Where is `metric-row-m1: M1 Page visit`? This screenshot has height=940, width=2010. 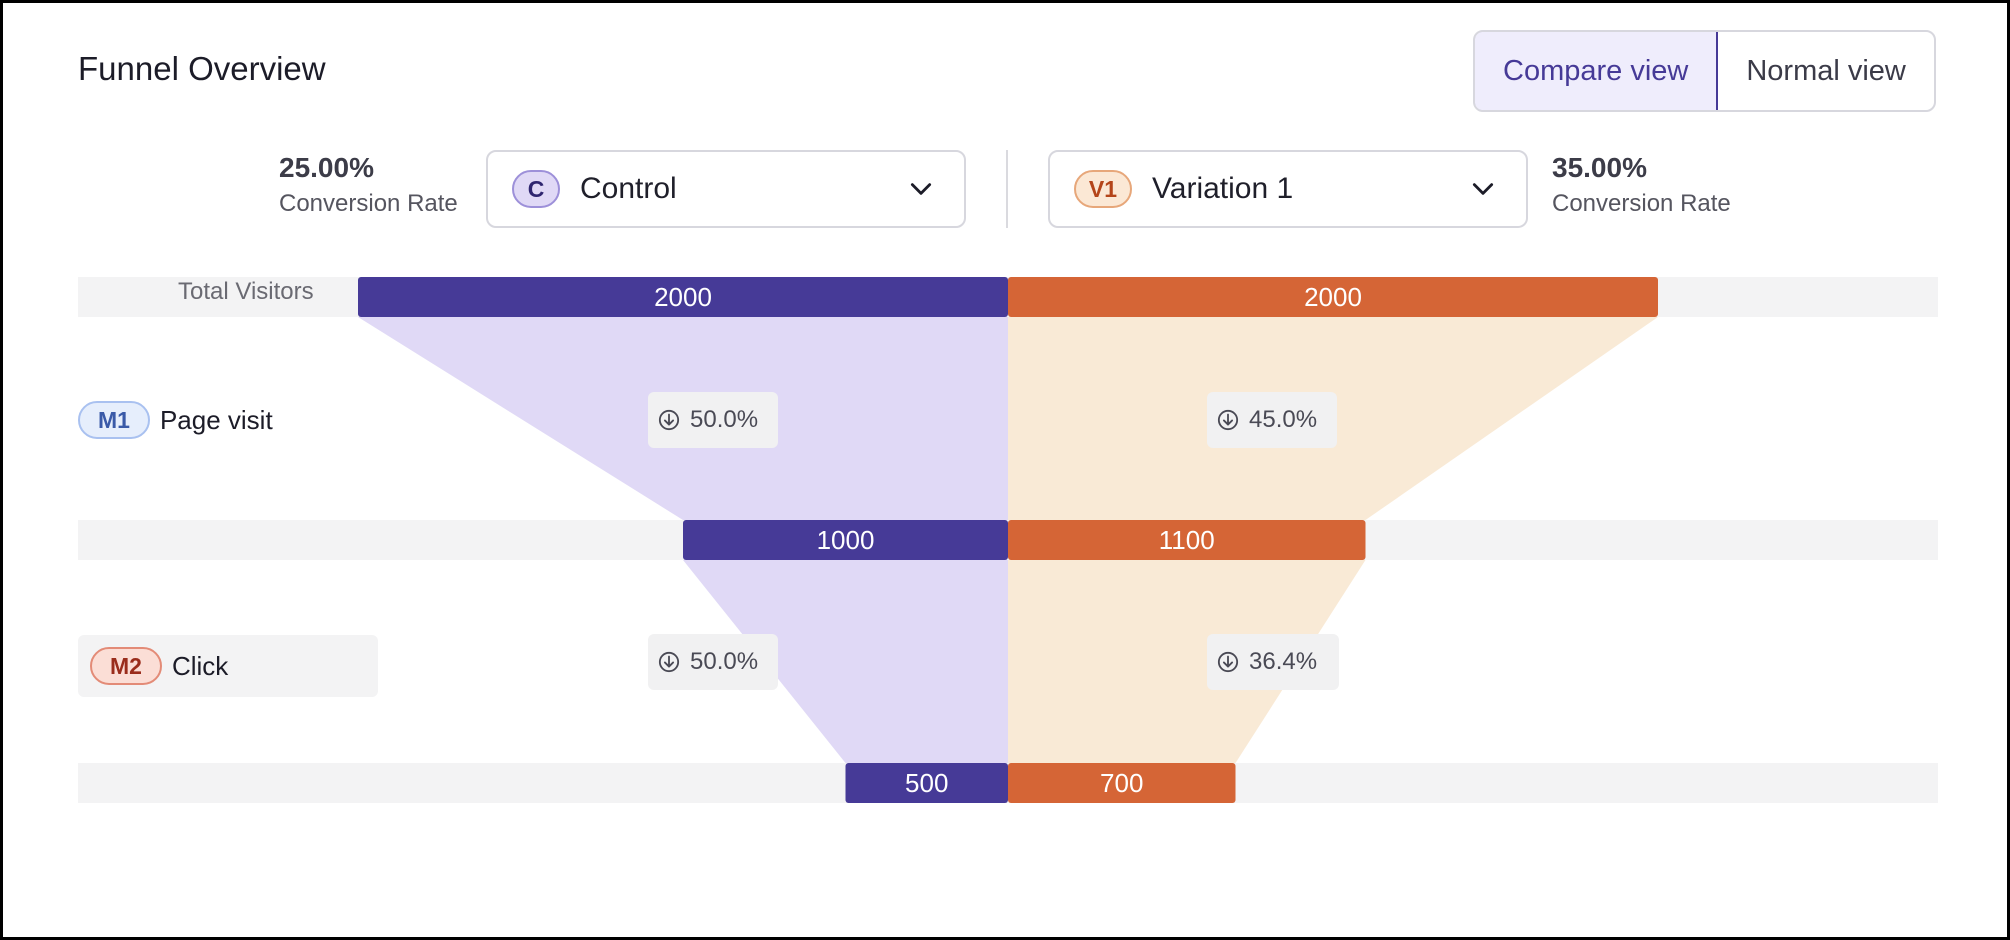 metric-row-m1: M1 Page visit is located at coordinates (175, 420).